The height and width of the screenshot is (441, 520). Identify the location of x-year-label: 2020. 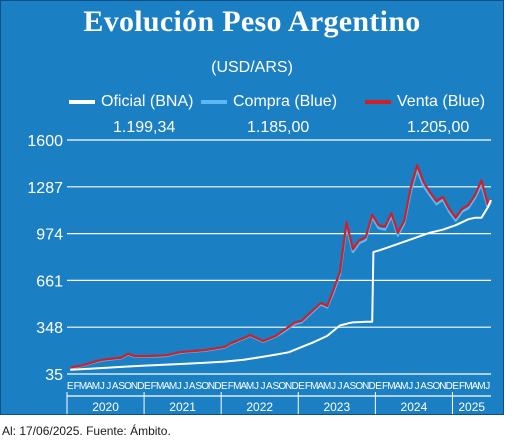
(105, 407).